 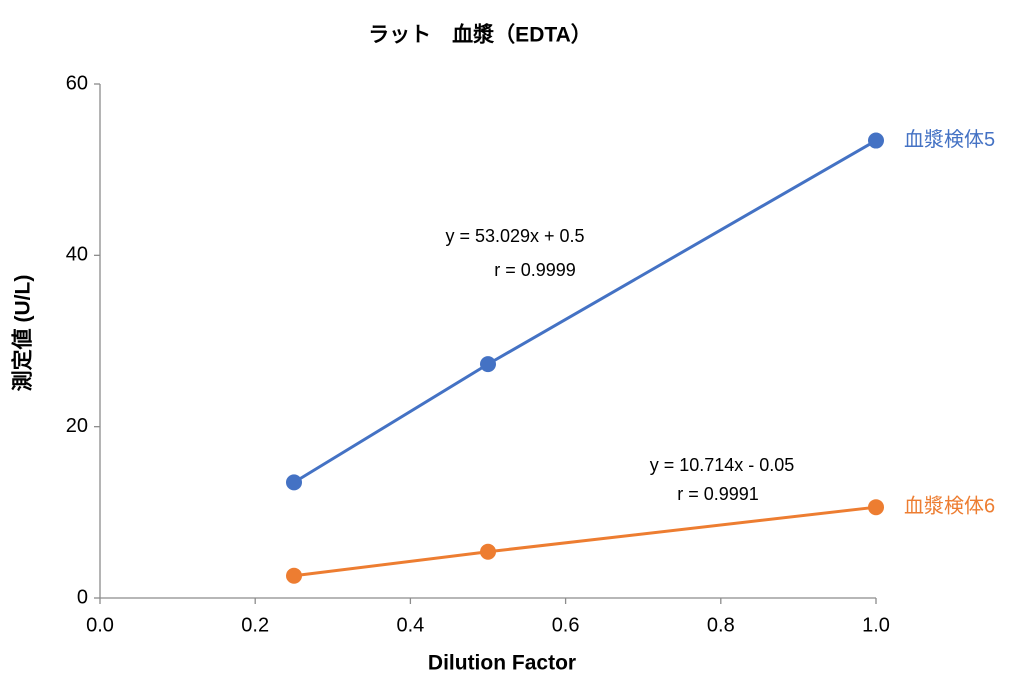 I want to click on chart-title: ラット 血漿（EDTA）, so click(x=480, y=35).